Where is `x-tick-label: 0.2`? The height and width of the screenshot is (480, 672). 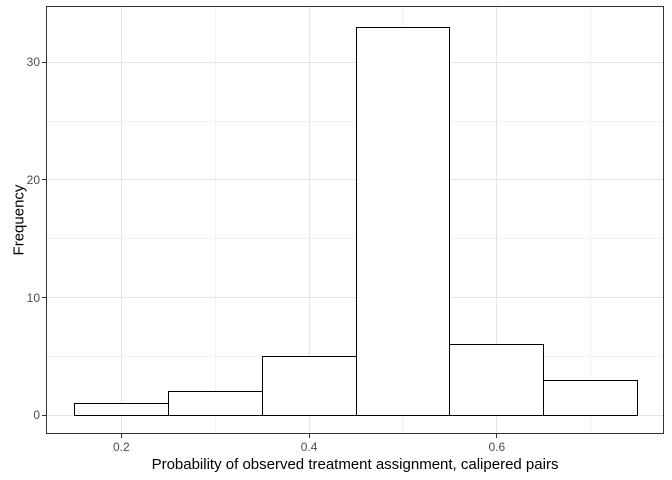 x-tick-label: 0.2 is located at coordinates (121, 447).